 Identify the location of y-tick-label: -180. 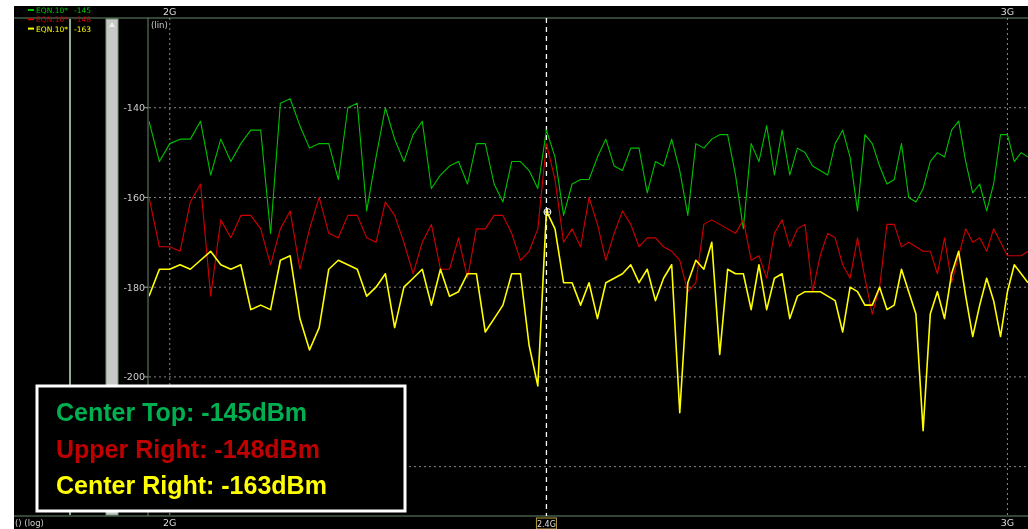
(134, 287).